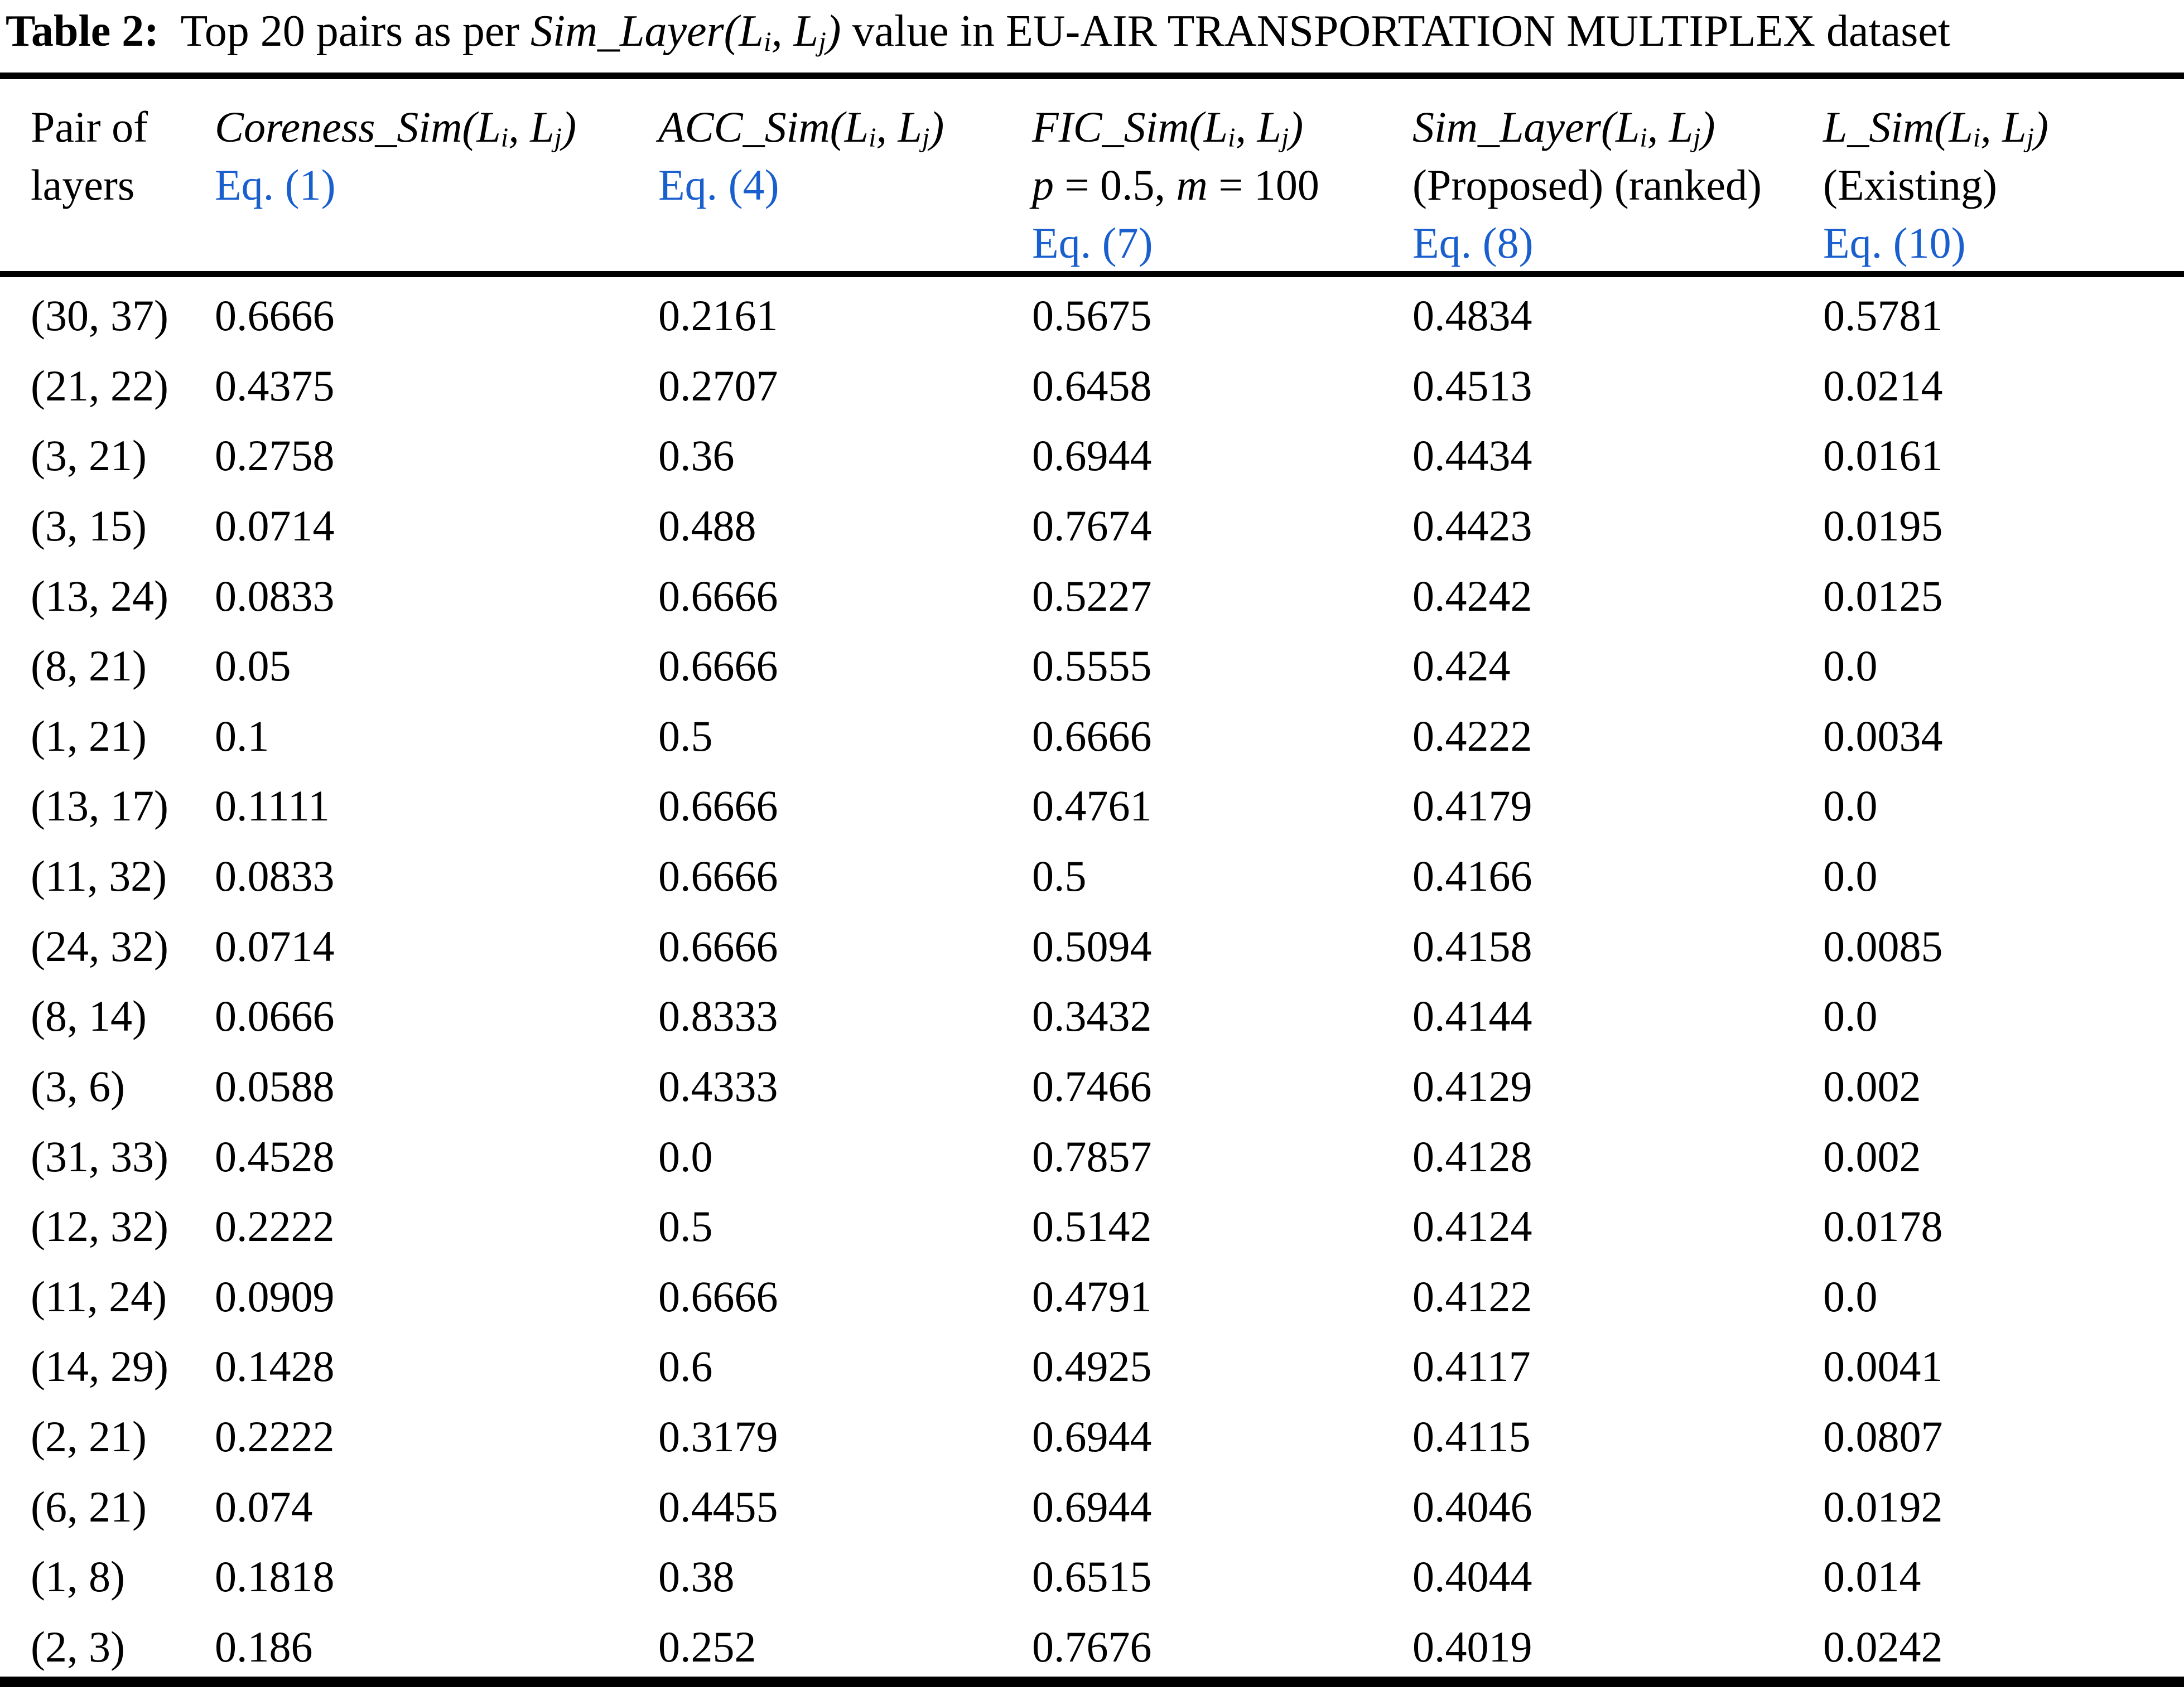  Describe the element at coordinates (1092, 526) in the screenshot. I see `table-row: (3, 15) 0.0714 0.488 0.7674 0.4423 0.0195` at that location.